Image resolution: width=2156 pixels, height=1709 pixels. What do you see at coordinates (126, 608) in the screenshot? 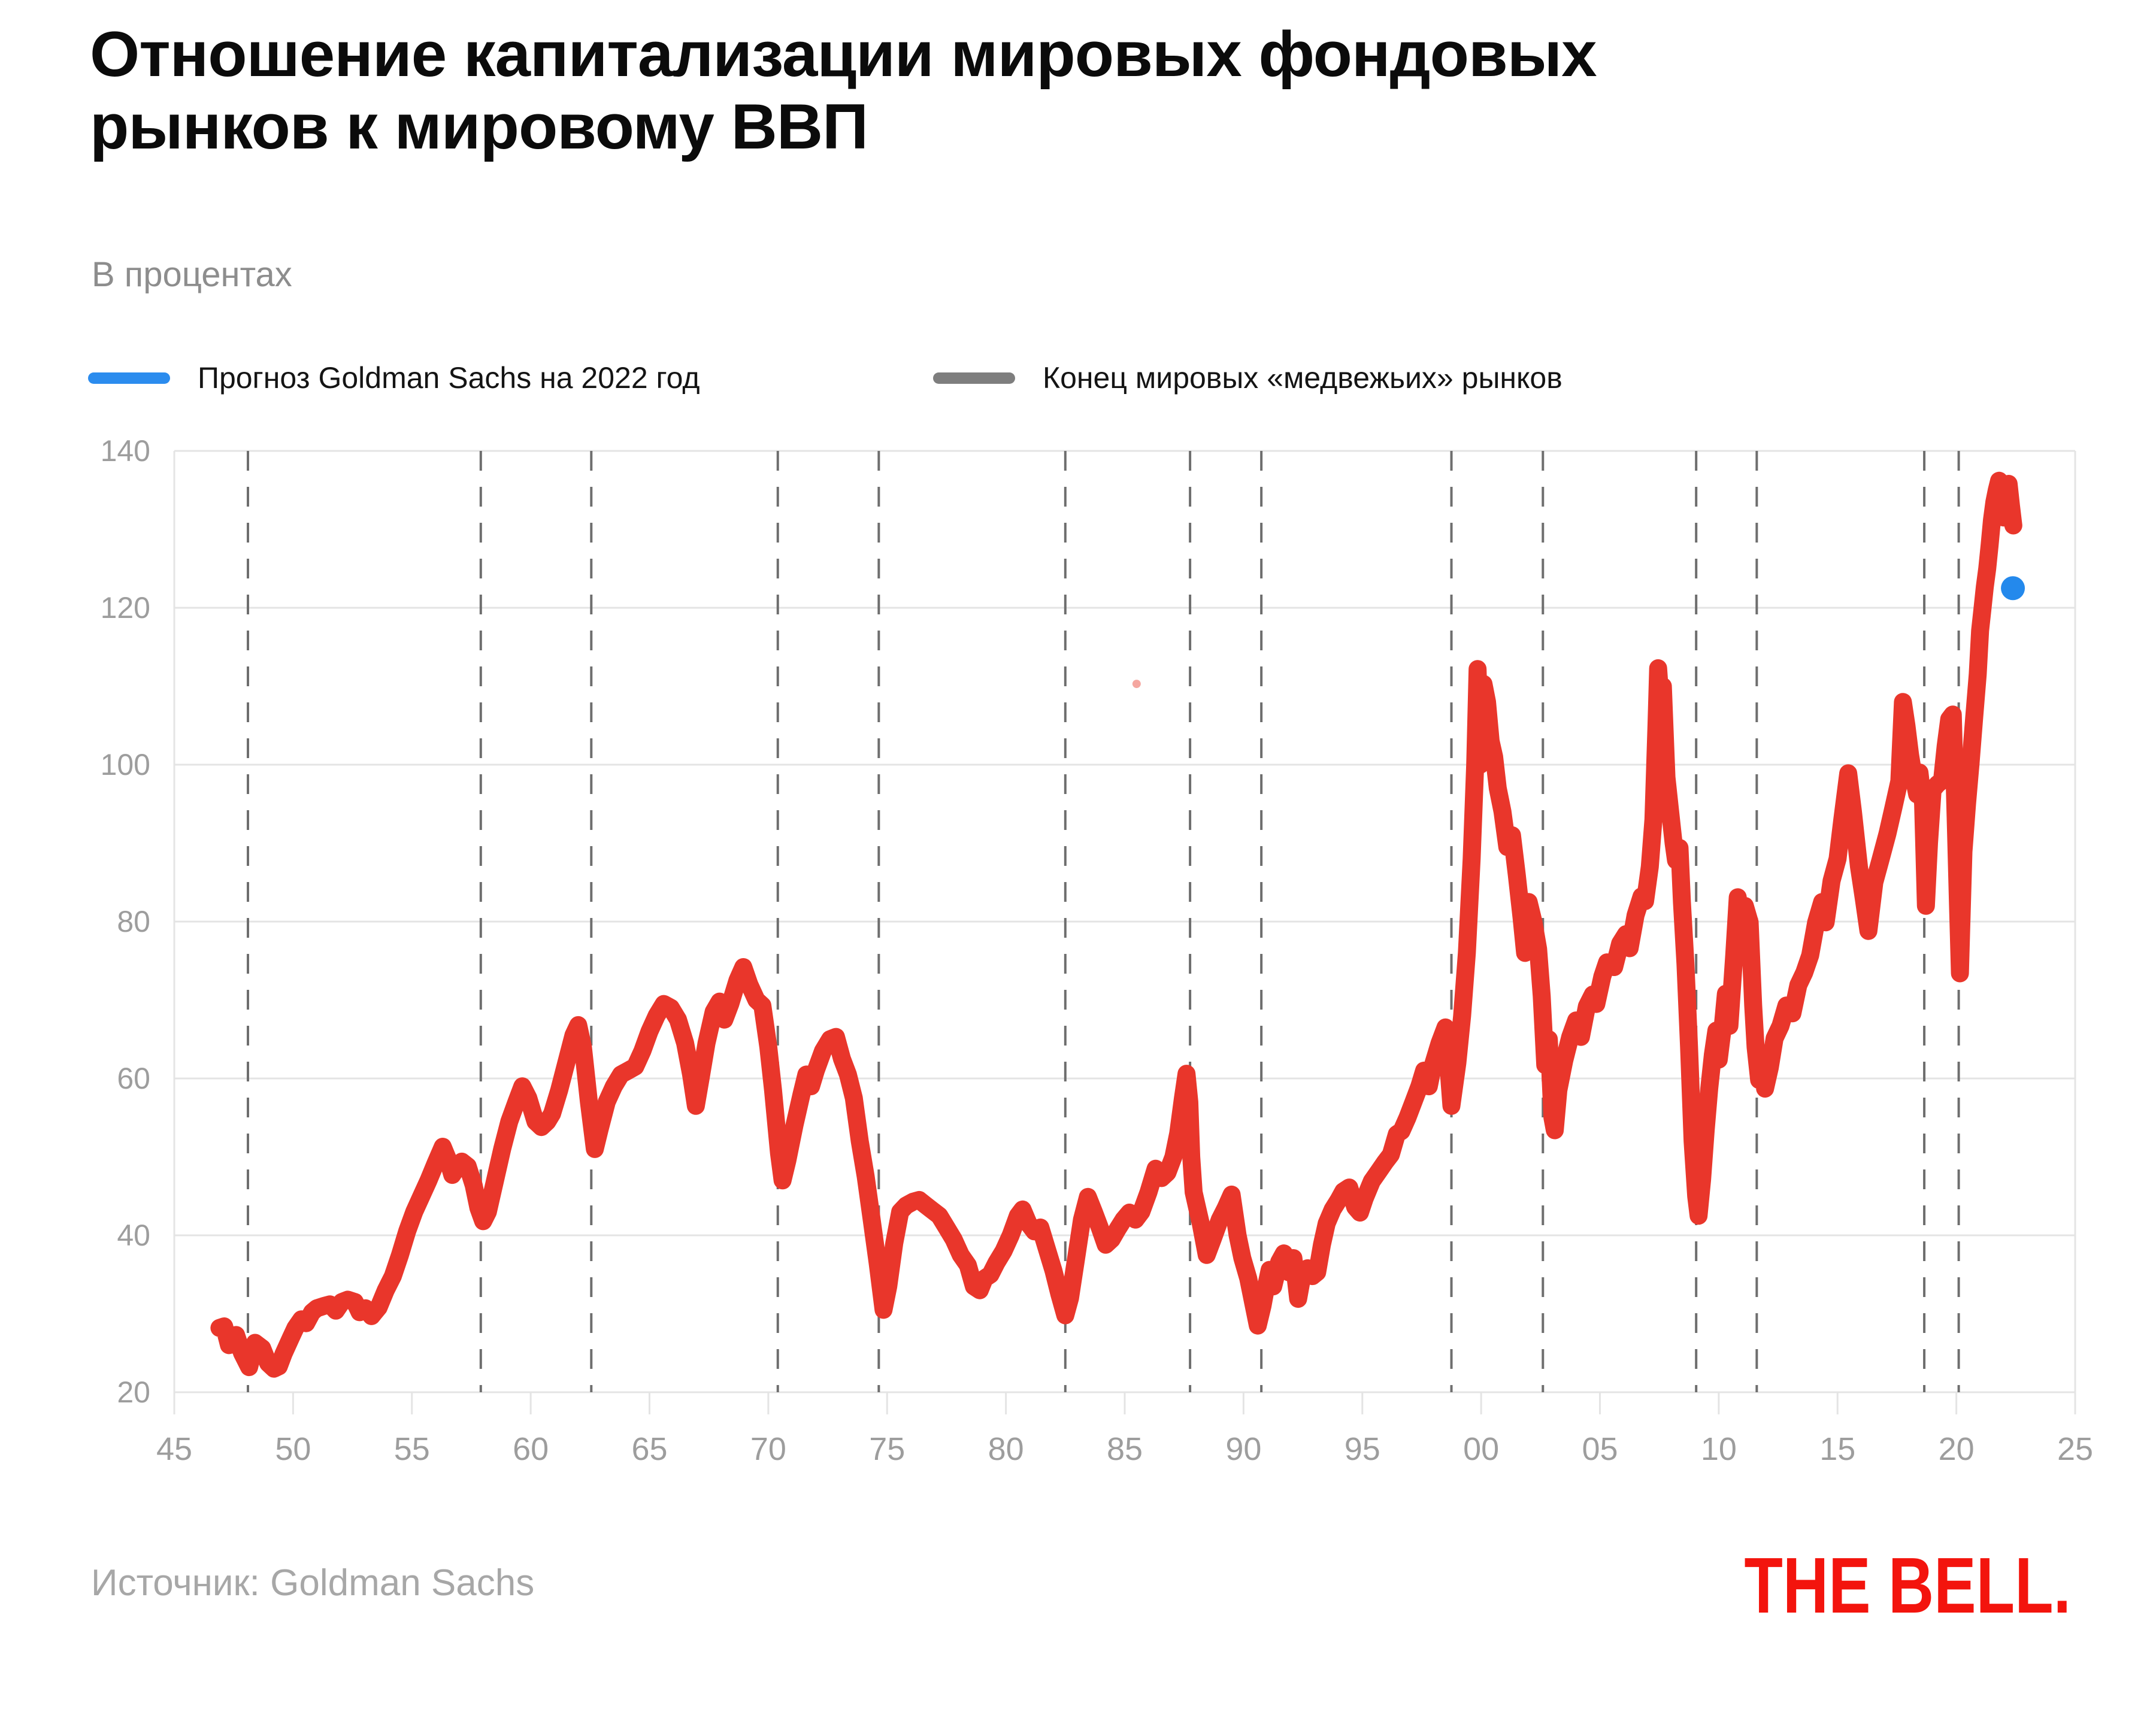
I see `y-axis-label: 120` at bounding box center [126, 608].